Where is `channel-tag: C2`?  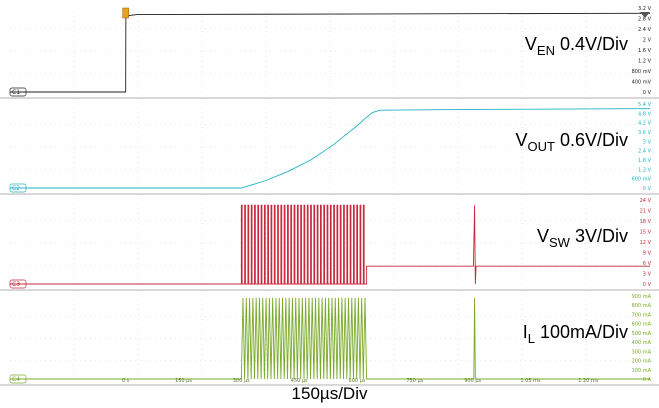 channel-tag: C2 is located at coordinates (16, 188).